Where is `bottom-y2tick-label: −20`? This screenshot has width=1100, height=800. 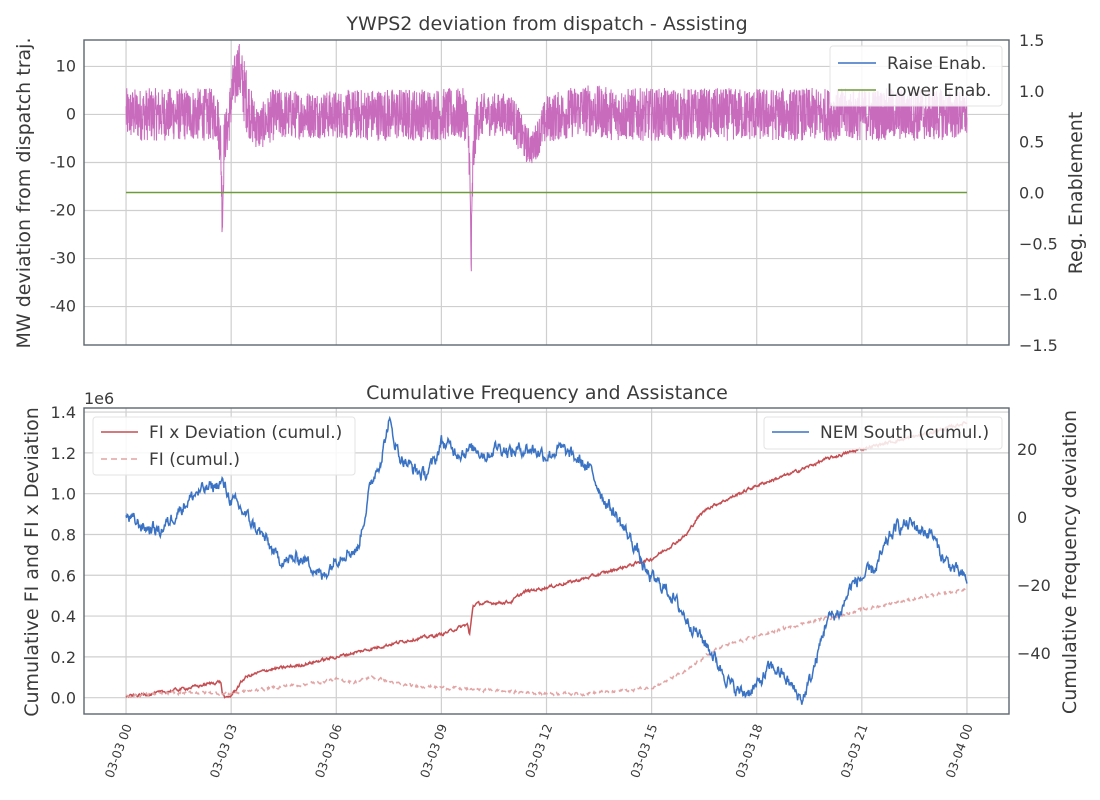 bottom-y2tick-label: −20 is located at coordinates (1034, 585).